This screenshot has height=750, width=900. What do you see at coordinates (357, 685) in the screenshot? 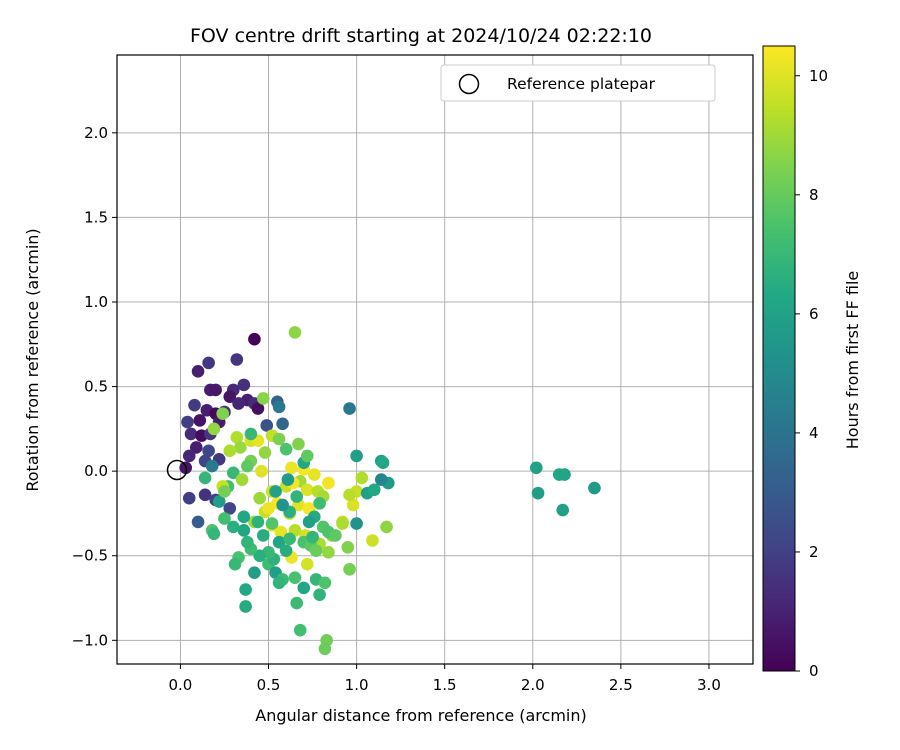
I see `x-tick-label: 1.0` at bounding box center [357, 685].